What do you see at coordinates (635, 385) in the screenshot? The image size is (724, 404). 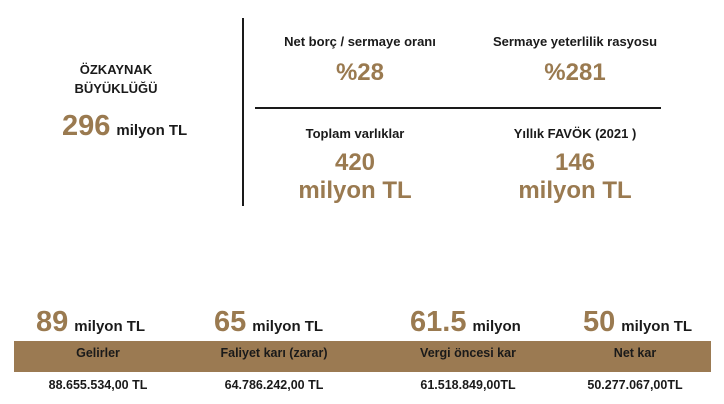 I see `net-profit-amount: 50.277.067,00TL` at bounding box center [635, 385].